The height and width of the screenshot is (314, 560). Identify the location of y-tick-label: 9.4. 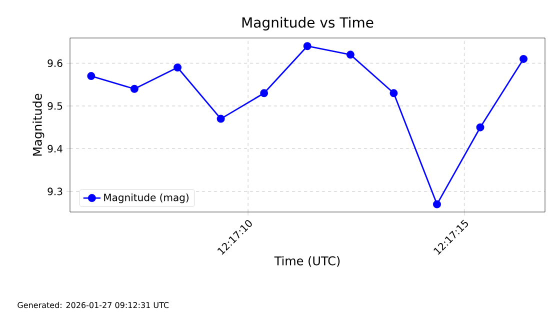
(55, 148).